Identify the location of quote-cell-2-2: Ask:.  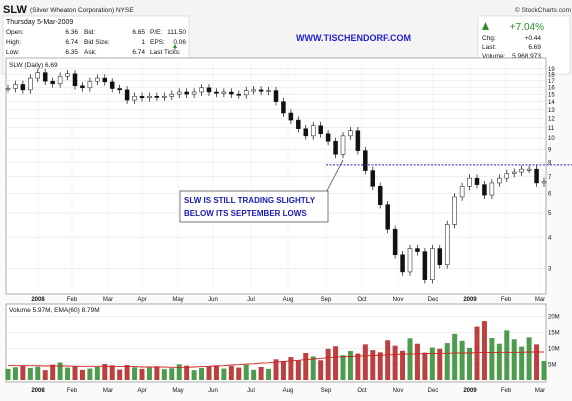
(90, 52).